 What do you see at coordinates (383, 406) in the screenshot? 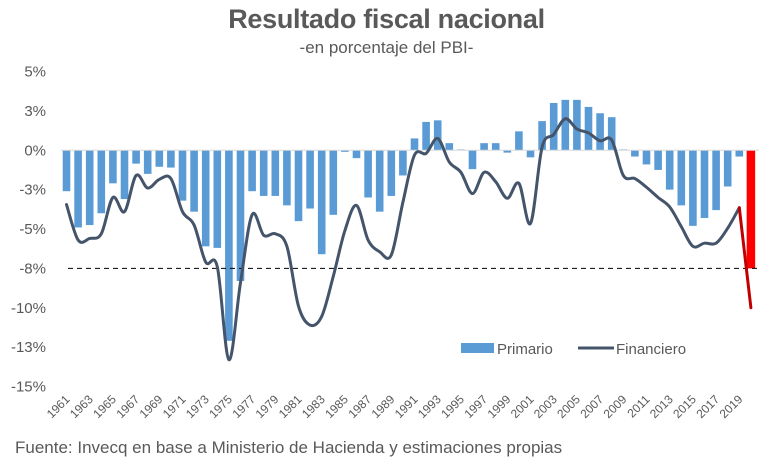
I see `x-tick-label: 1989` at bounding box center [383, 406].